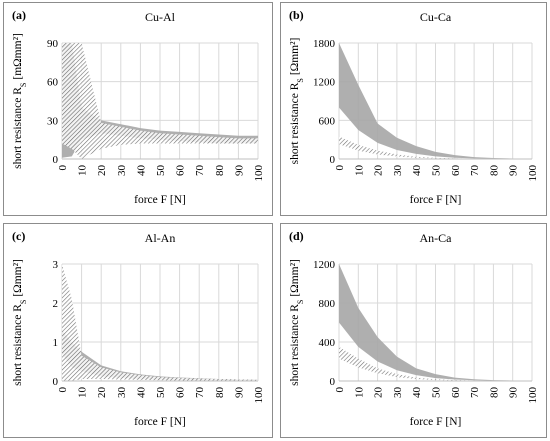  Describe the element at coordinates (18, 236) in the screenshot. I see `panel-label: (c)` at that location.